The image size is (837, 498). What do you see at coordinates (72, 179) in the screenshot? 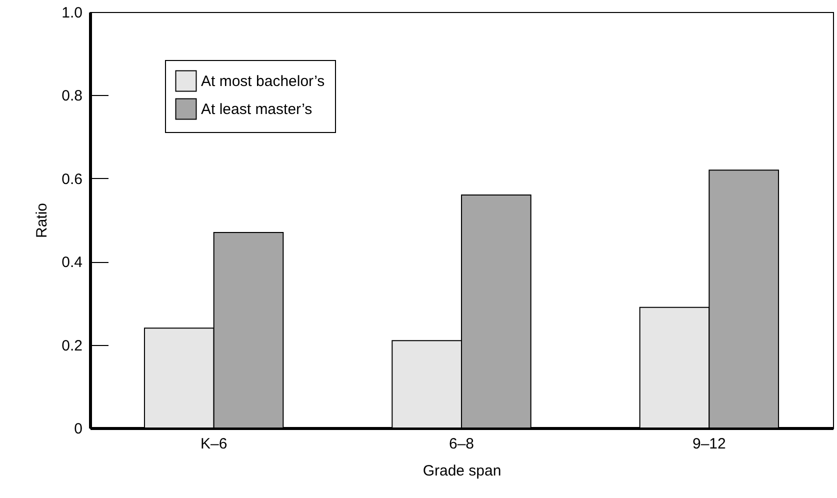
I see `y-tick-label: 0.6` at bounding box center [72, 179].